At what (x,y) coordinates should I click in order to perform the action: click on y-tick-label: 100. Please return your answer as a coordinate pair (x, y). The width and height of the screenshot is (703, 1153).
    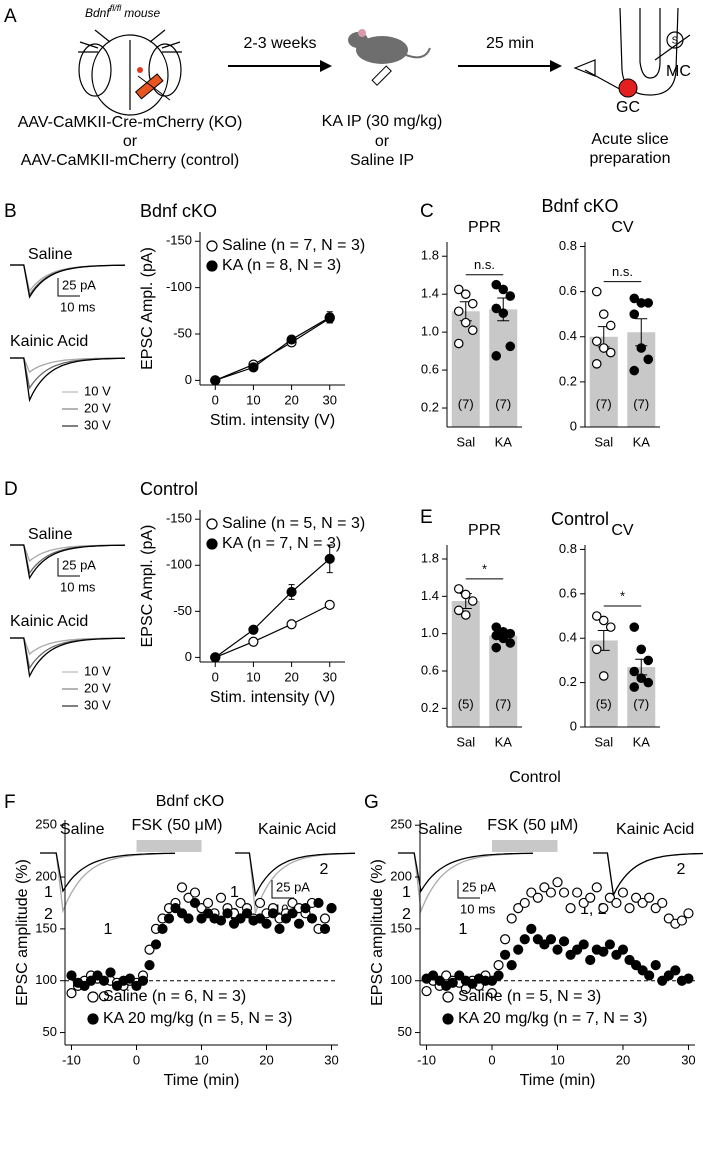
    Looking at the image, I should click on (401, 979).